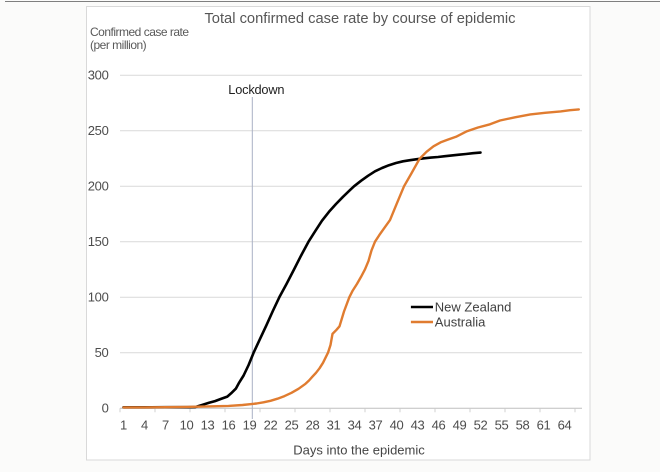 The height and width of the screenshot is (472, 660). What do you see at coordinates (98, 130) in the screenshot?
I see `svg-text: 250` at bounding box center [98, 130].